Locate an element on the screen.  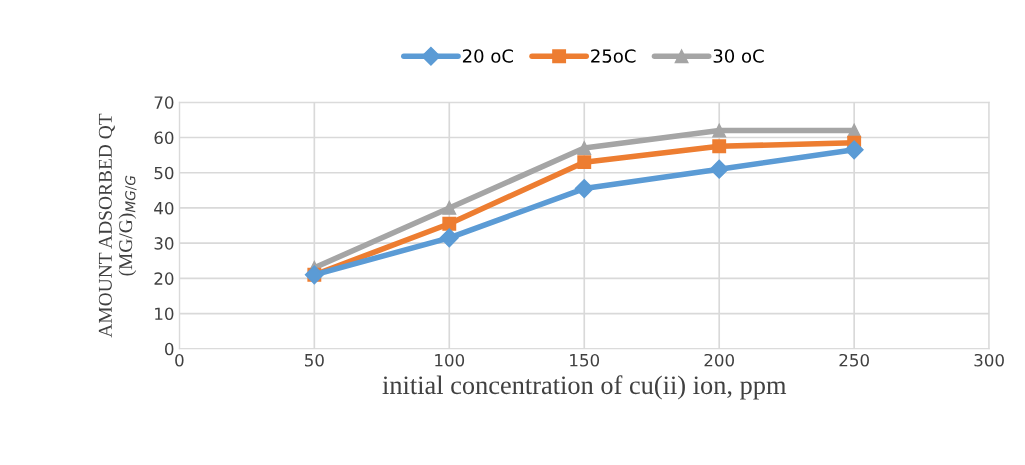
x-tick-label: 100 is located at coordinates (450, 360).